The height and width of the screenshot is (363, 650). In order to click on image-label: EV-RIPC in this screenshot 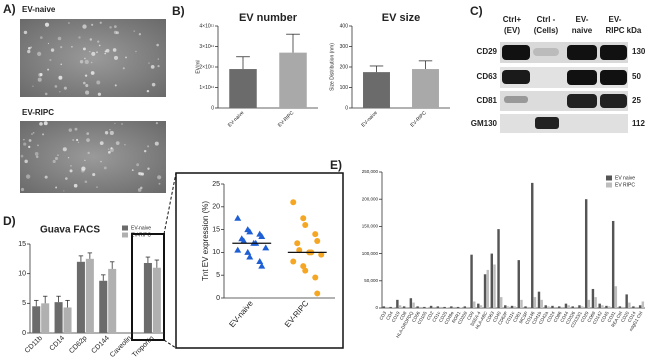, I will do `click(38, 112)`.